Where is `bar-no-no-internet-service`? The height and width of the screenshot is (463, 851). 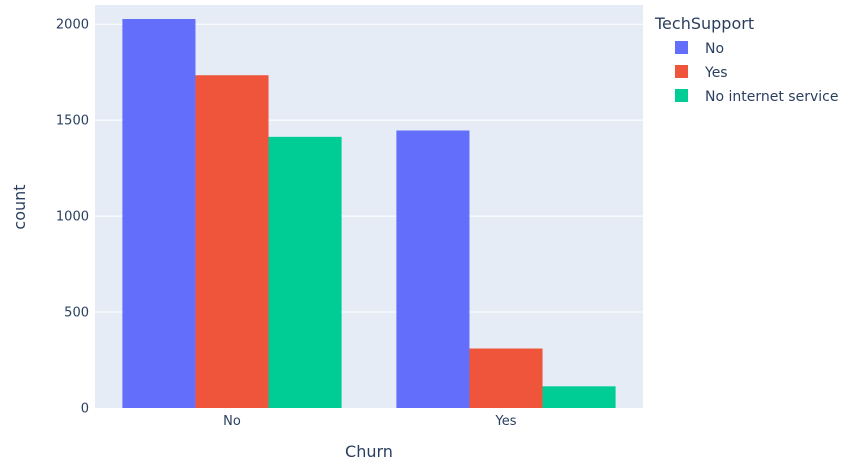 bar-no-no-internet-service is located at coordinates (305, 272).